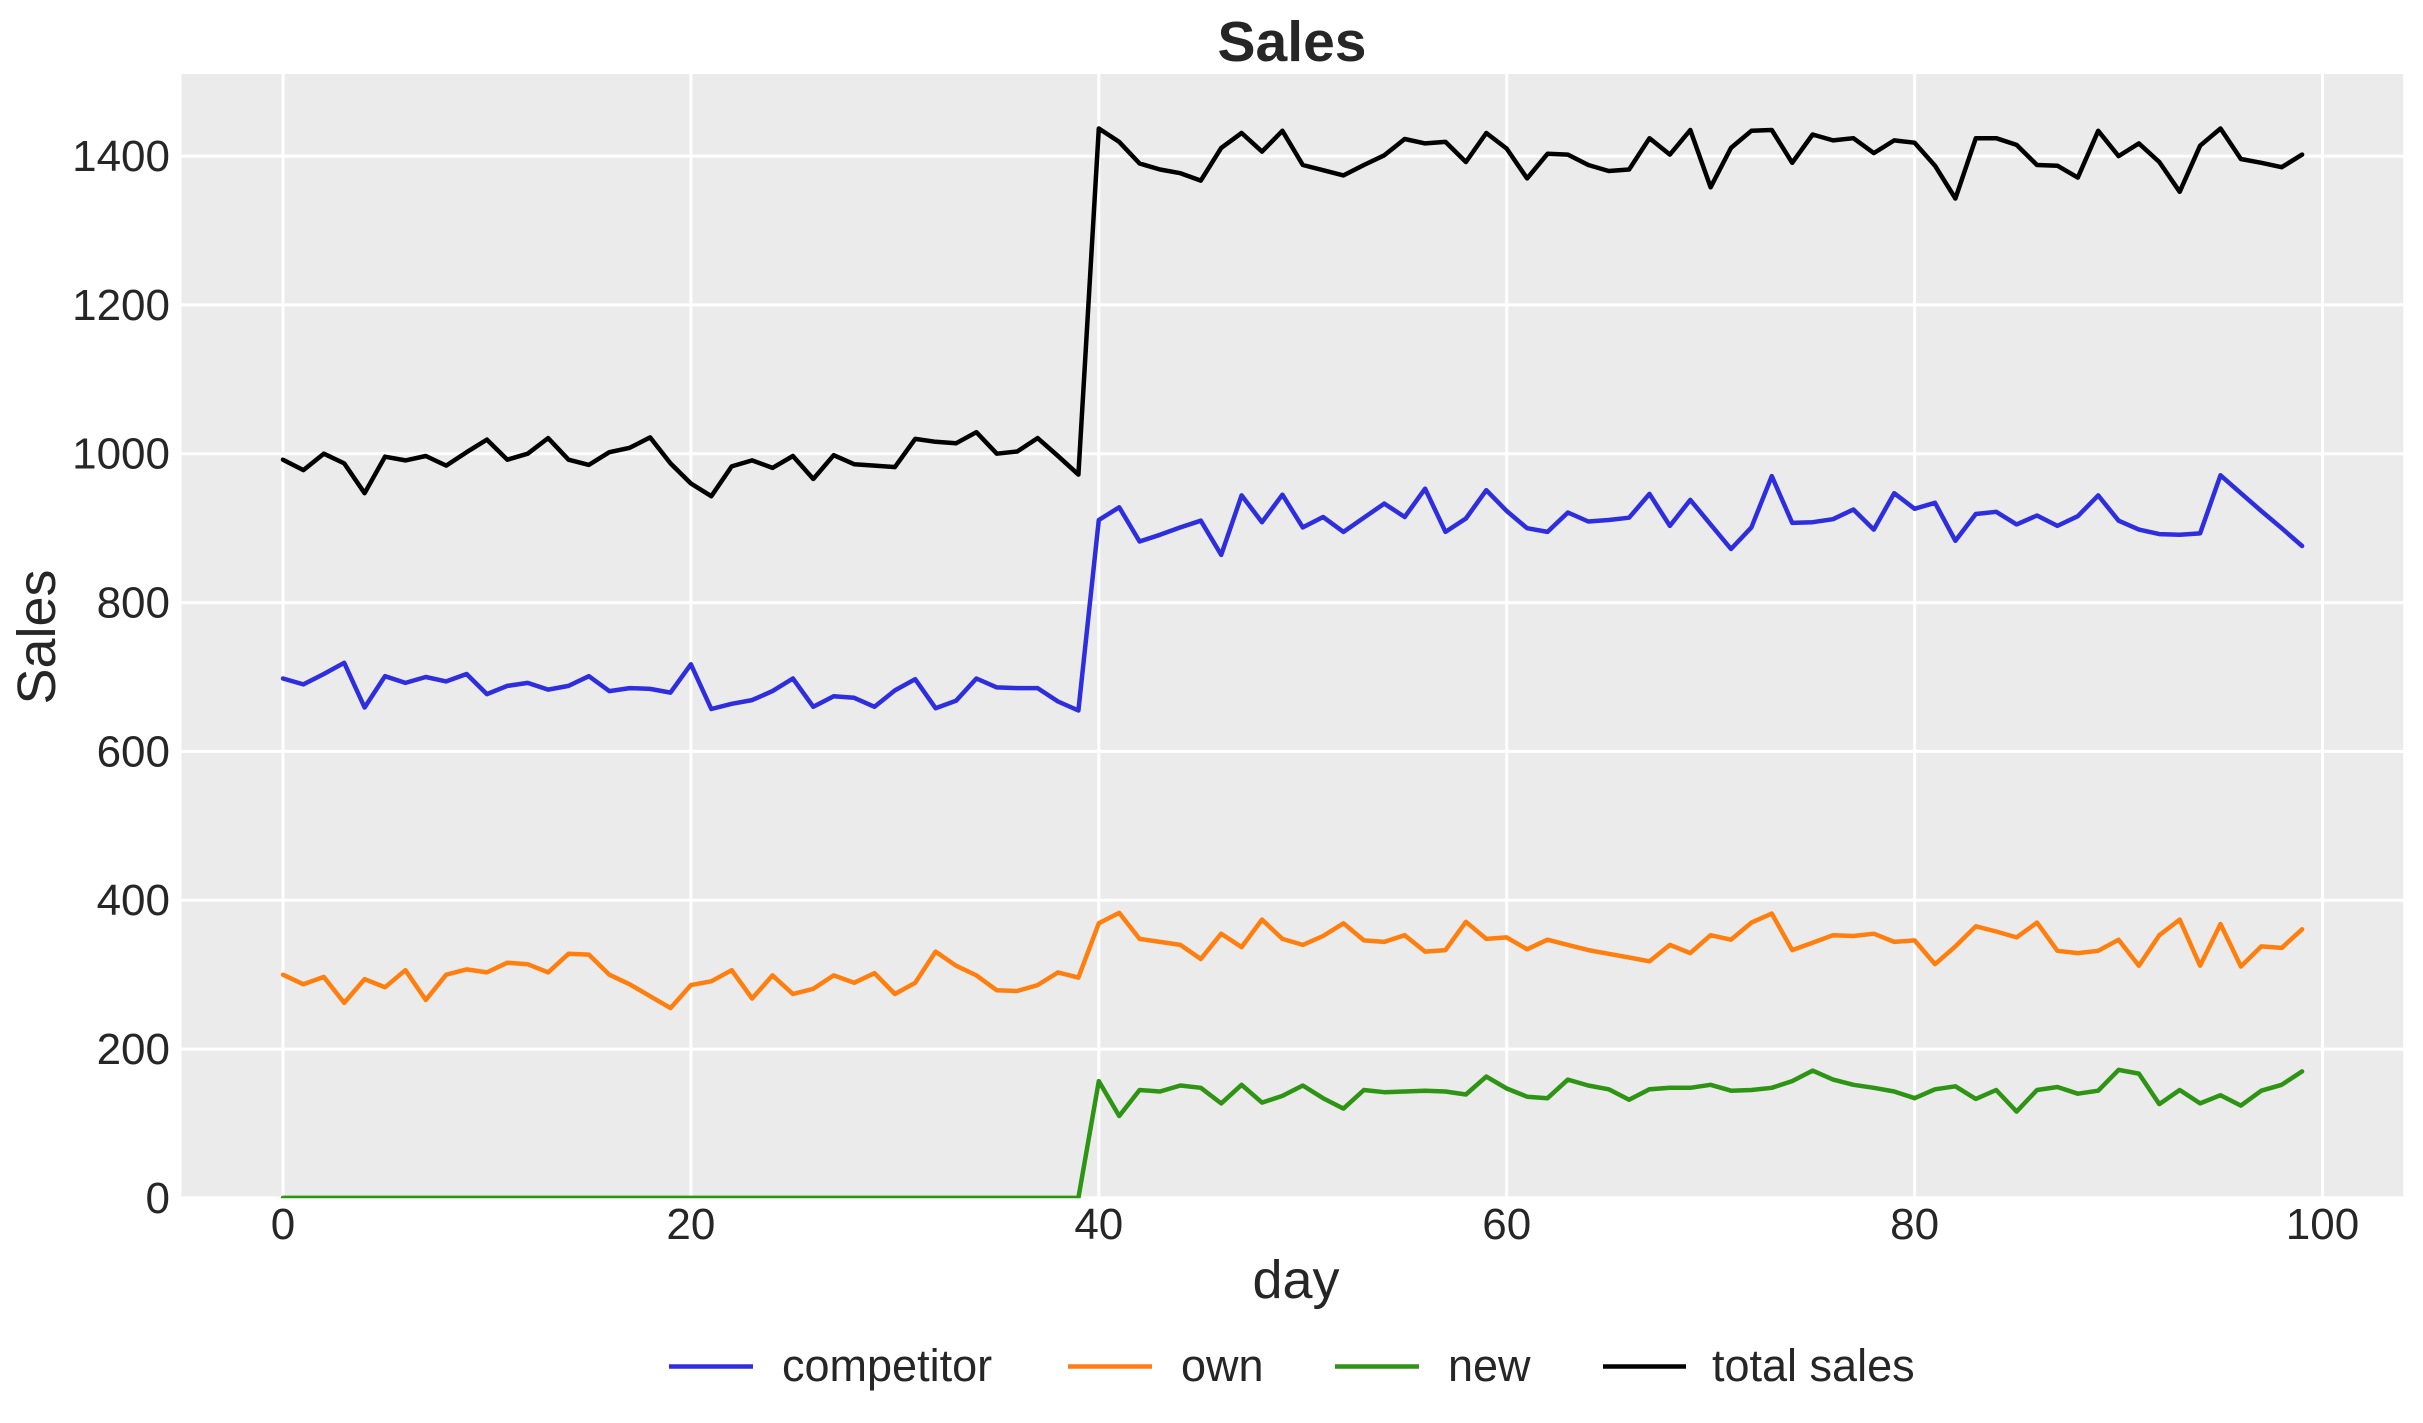  What do you see at coordinates (1295, 1280) in the screenshot?
I see `svg-text: day` at bounding box center [1295, 1280].